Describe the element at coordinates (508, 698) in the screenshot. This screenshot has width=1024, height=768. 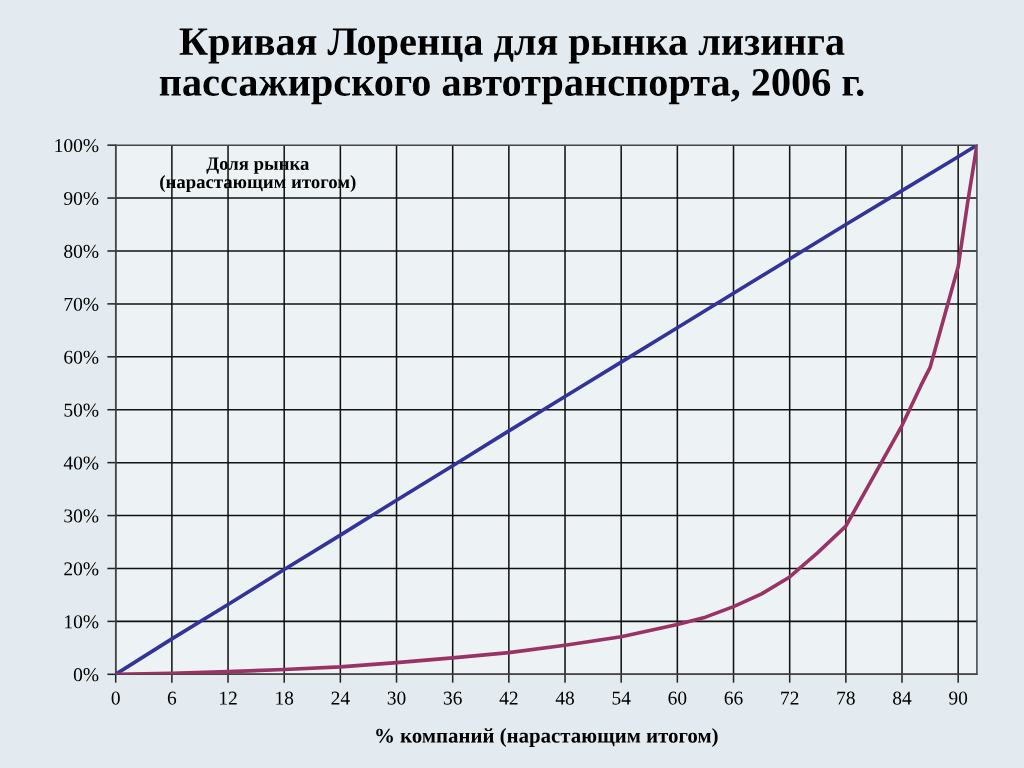
I see `x-tick-label: 42` at that location.